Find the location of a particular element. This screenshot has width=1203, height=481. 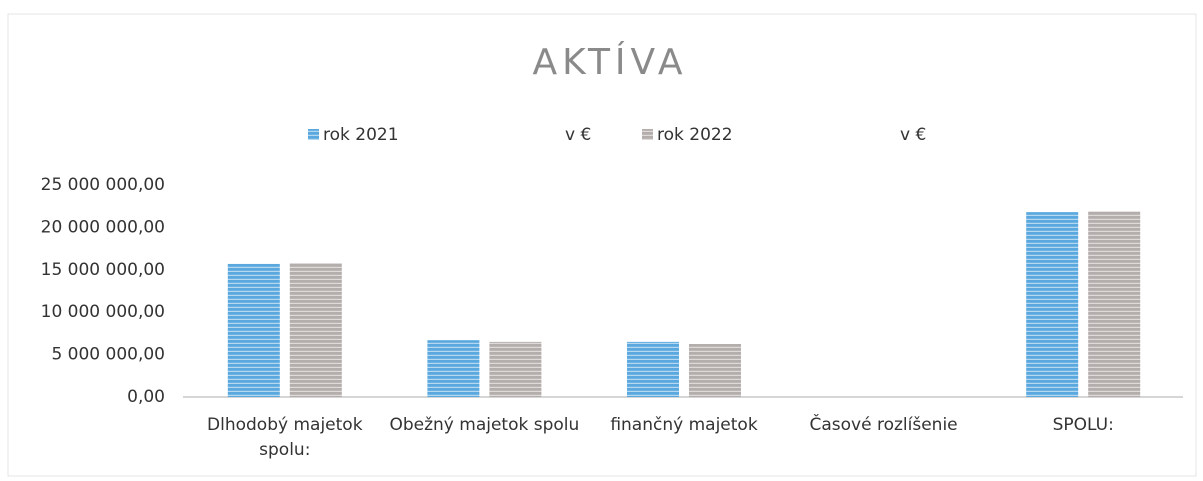

y-tick-label: 25 000 000,00 is located at coordinates (103, 185).